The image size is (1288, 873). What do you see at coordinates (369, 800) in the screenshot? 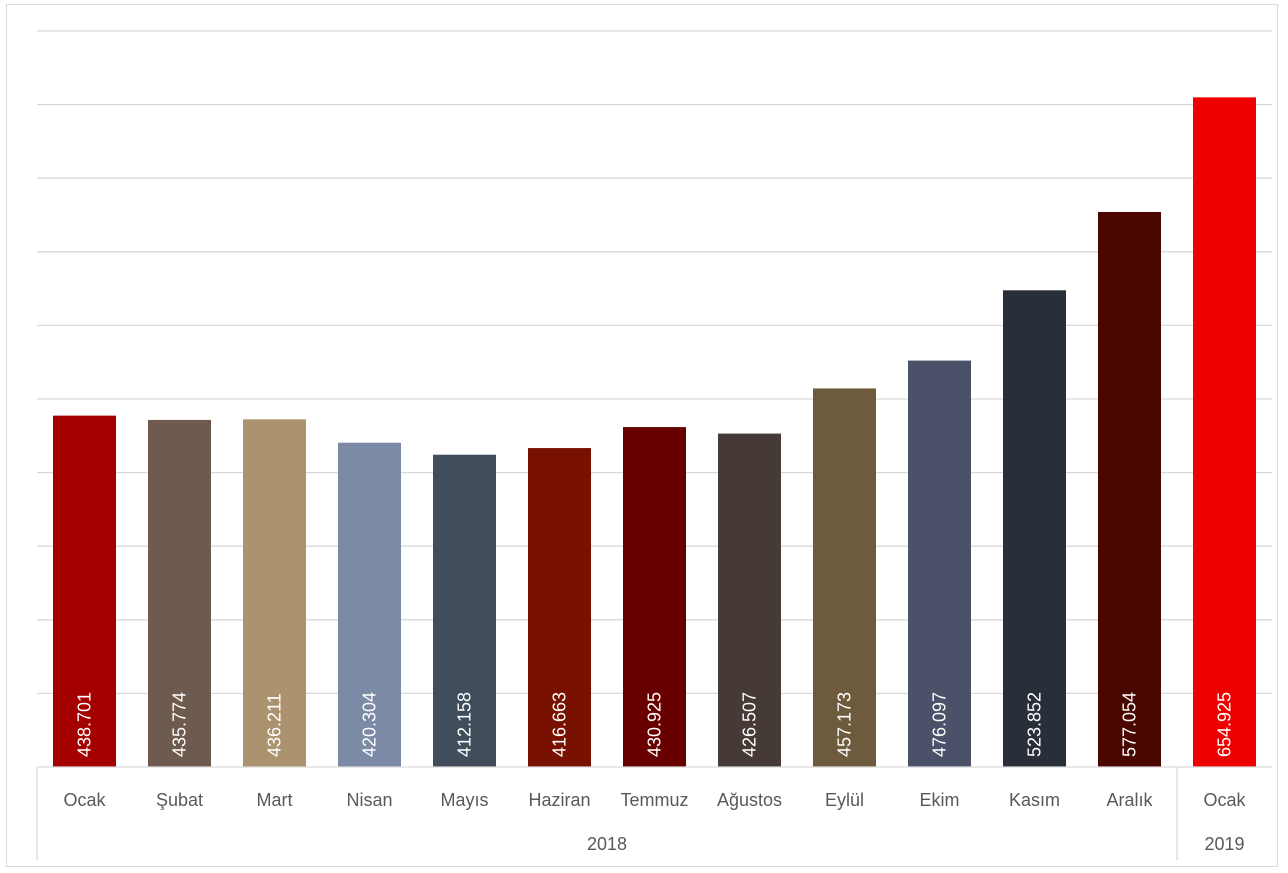
I see `x-tick-label: Nisan` at bounding box center [369, 800].